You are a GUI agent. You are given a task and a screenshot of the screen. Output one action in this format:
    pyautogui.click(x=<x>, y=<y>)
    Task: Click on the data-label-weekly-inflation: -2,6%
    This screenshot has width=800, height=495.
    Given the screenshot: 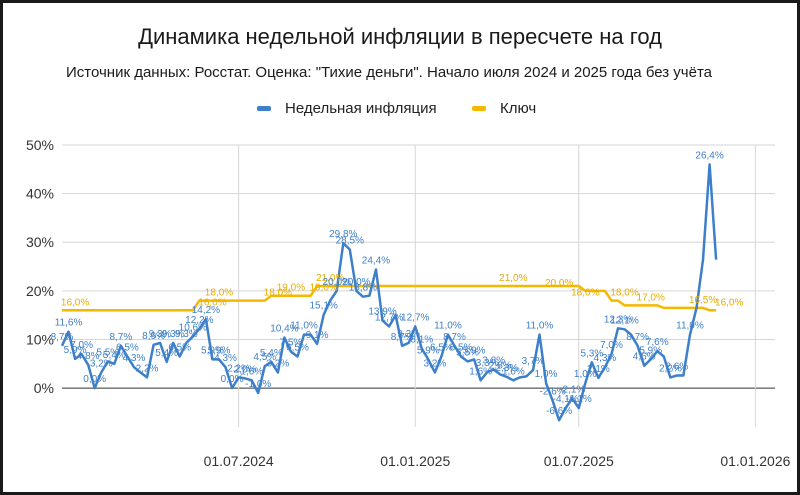 What is the action you would take?
    pyautogui.click(x=553, y=392)
    